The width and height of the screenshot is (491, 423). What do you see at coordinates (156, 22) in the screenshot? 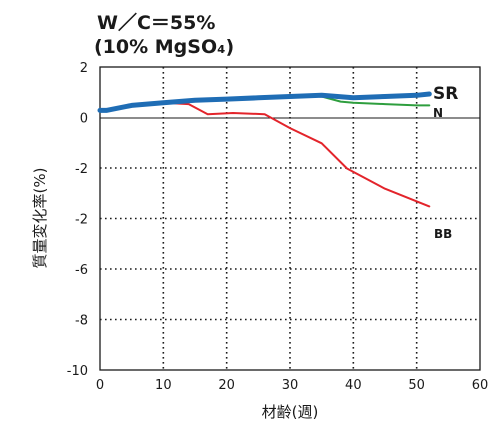
I see `chart-title-line-1: W／C＝55%` at bounding box center [156, 22].